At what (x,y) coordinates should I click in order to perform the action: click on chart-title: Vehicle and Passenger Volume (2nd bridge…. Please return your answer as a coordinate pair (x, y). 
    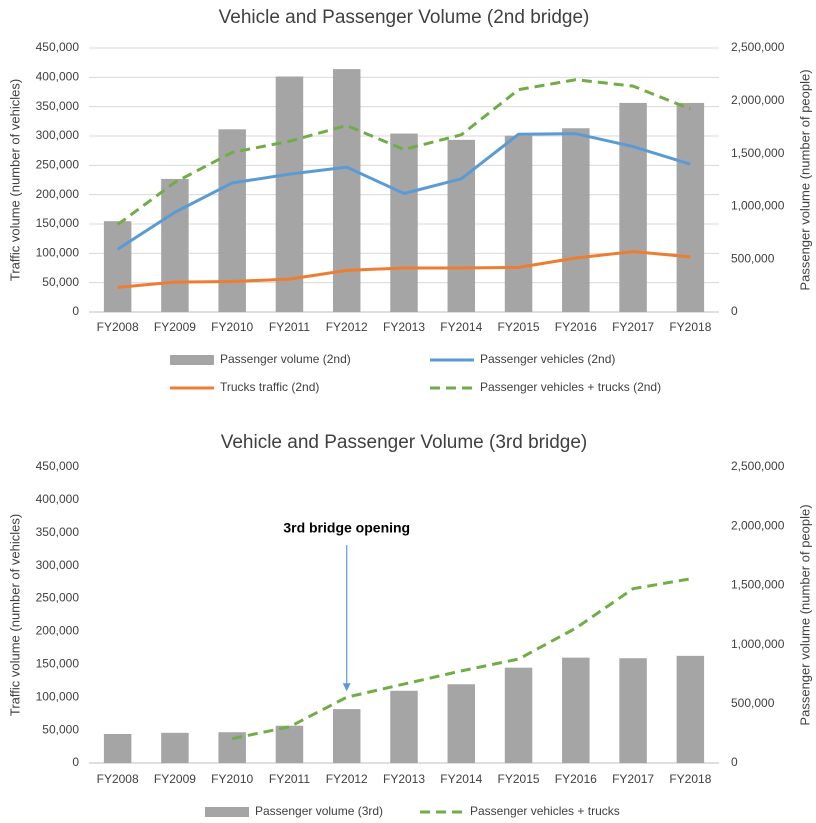
    Looking at the image, I should click on (404, 17).